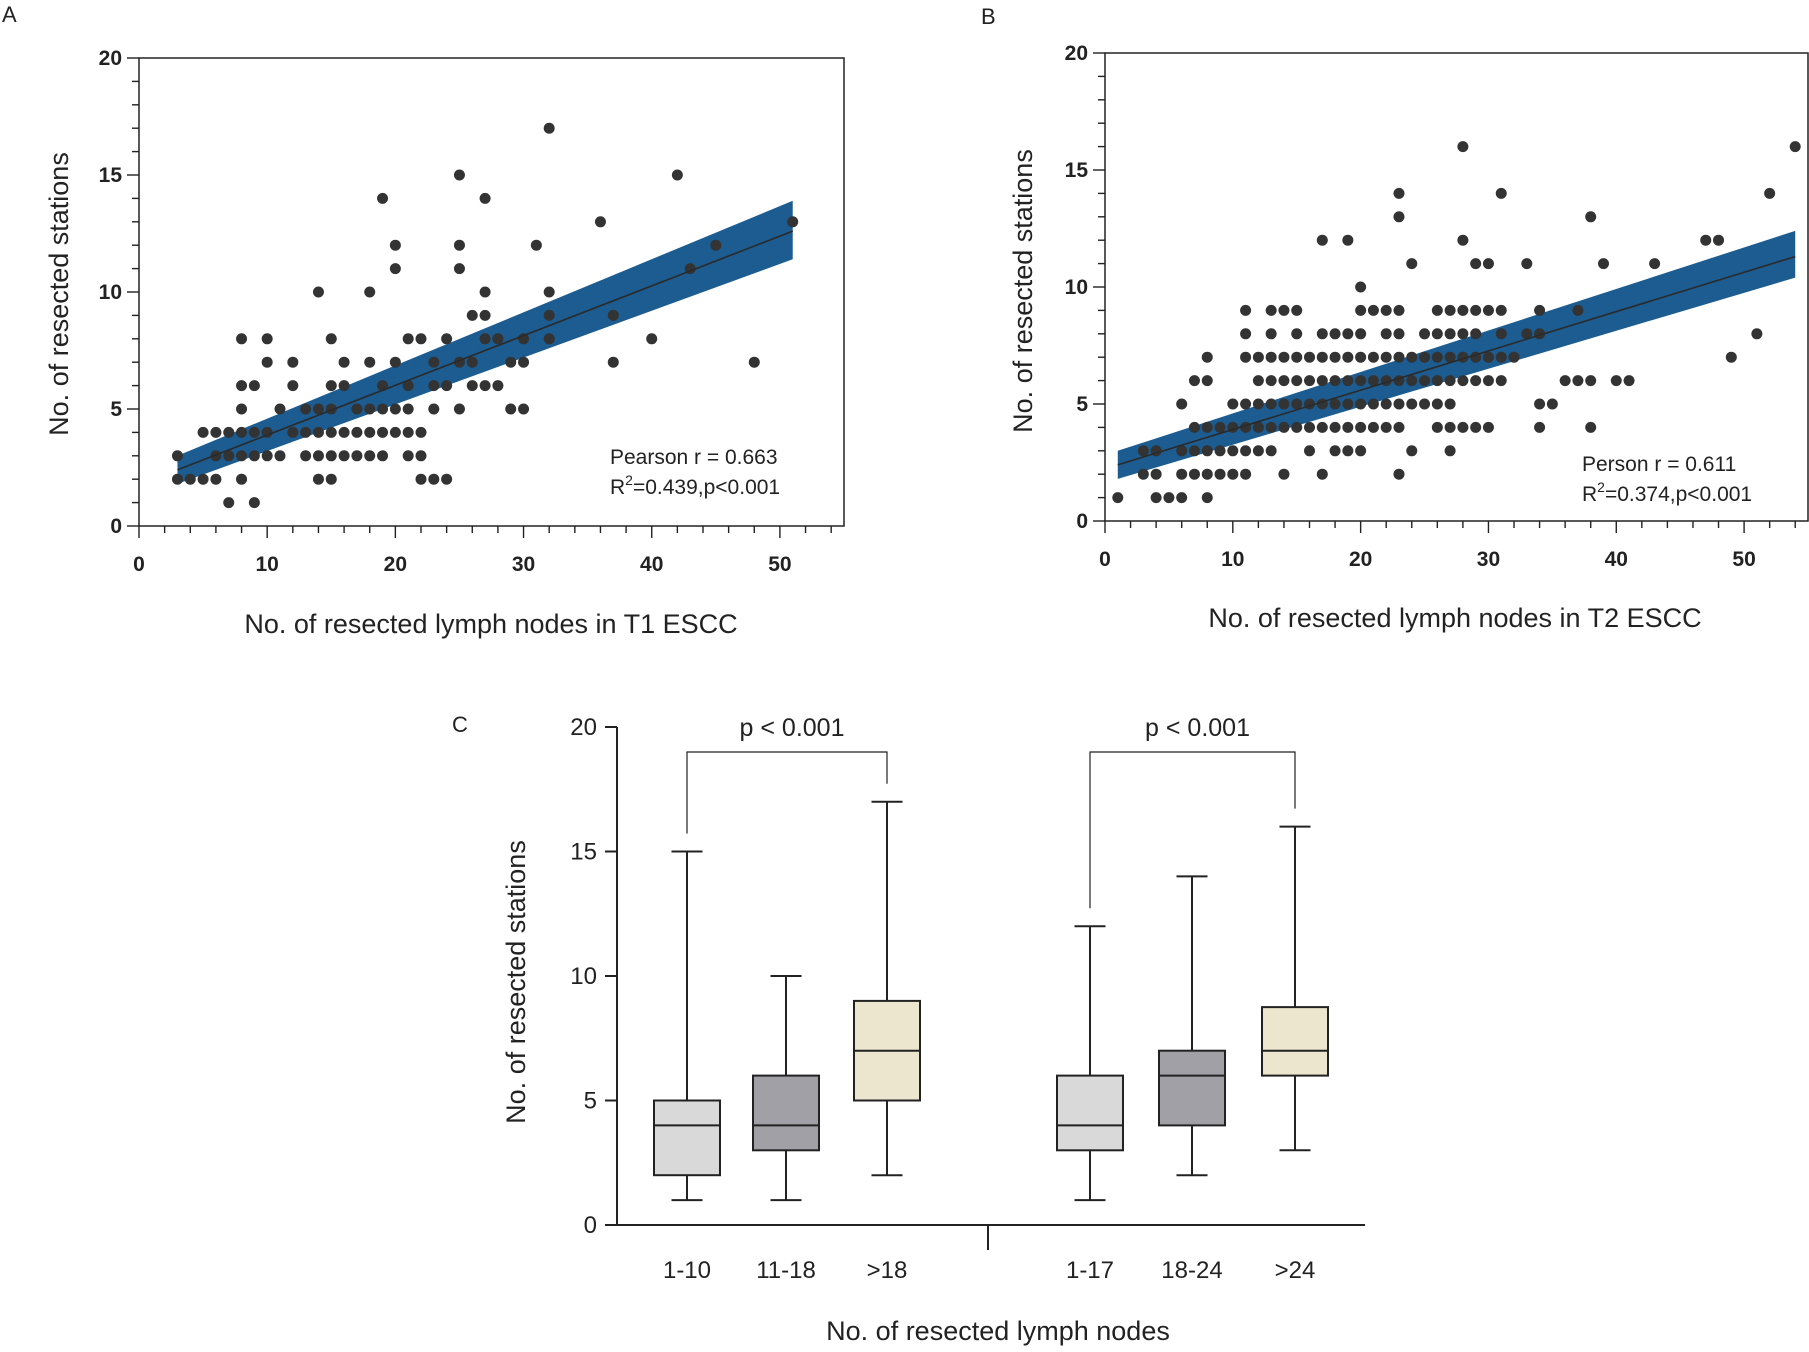 The image size is (1809, 1352). I want to click on panel-a-pearson-label: Pearson r = 0.663, so click(694, 457).